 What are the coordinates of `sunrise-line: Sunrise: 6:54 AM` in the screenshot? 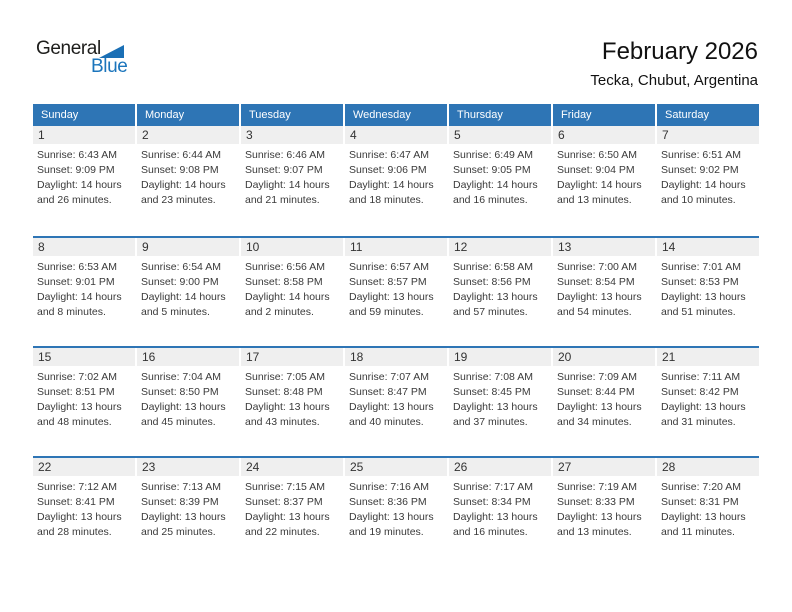 It's located at (181, 267).